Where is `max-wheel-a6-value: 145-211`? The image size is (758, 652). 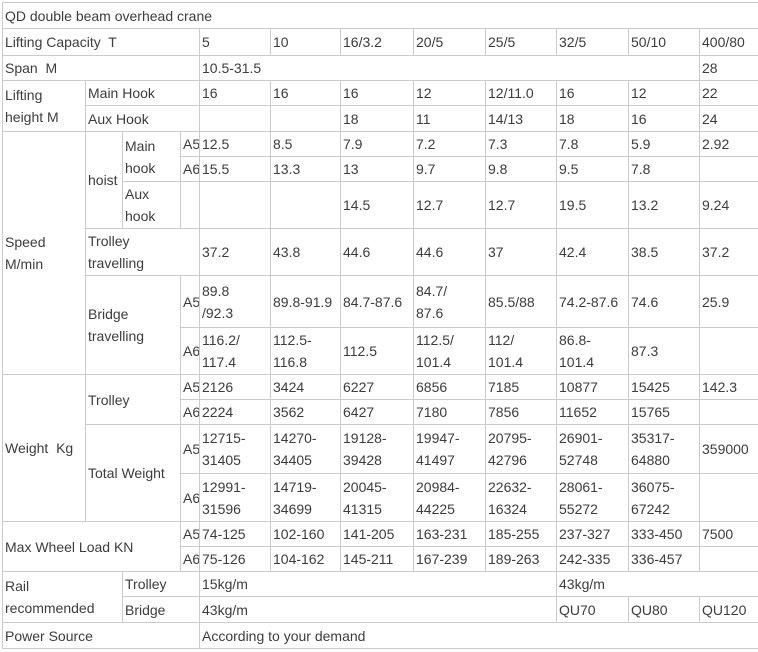
max-wheel-a6-value: 145-211 is located at coordinates (377, 559).